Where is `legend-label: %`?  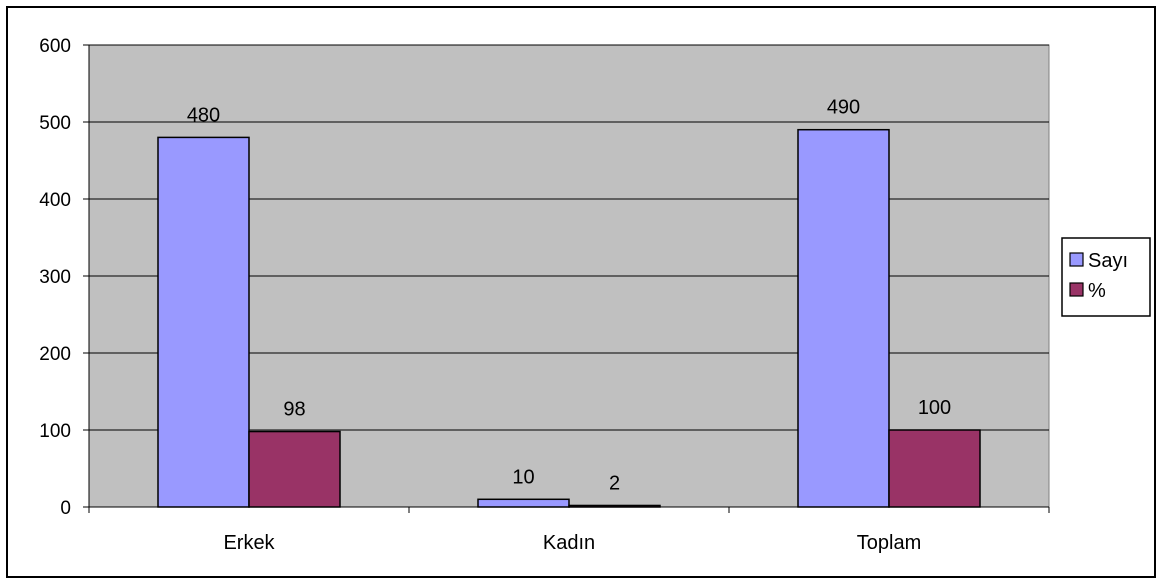
legend-label: % is located at coordinates (1097, 291).